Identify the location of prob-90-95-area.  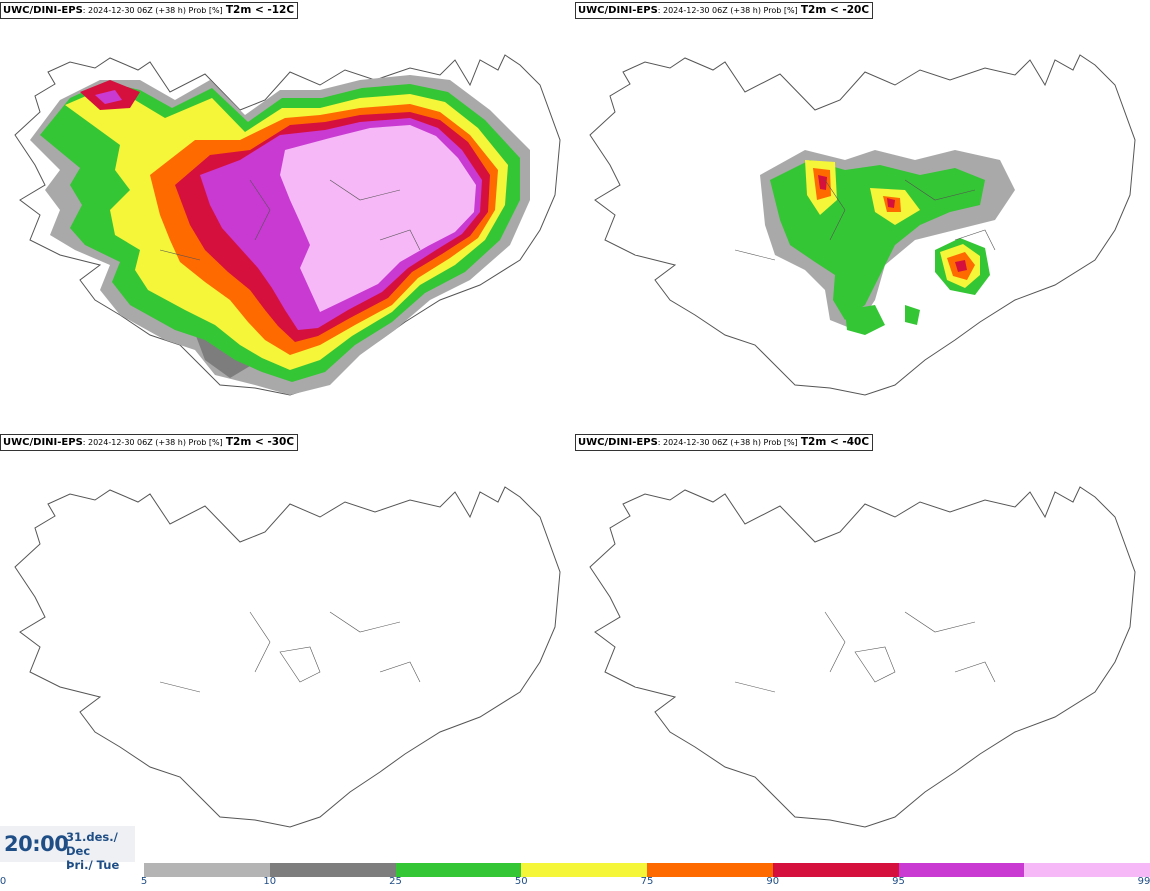
(822, 182).